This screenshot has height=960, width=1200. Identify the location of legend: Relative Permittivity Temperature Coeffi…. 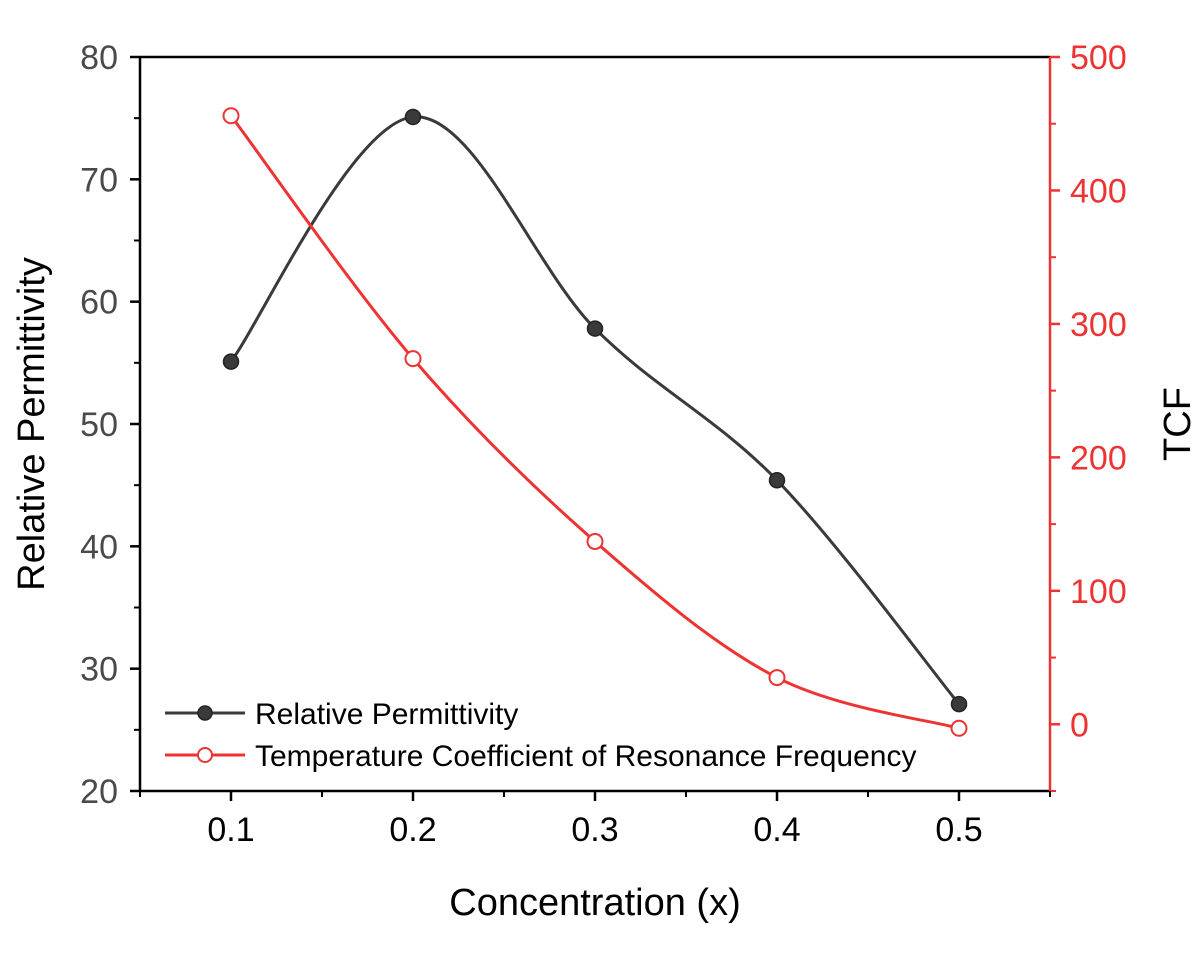
(540, 735).